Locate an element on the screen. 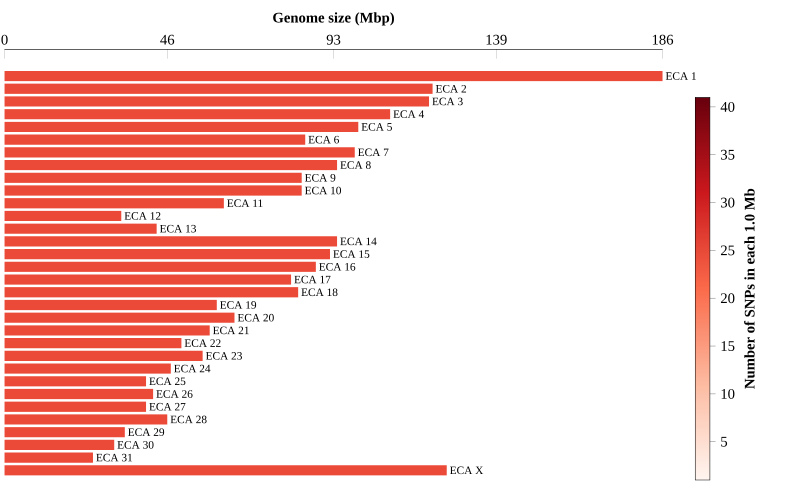  y-tick-label: ECA X is located at coordinates (467, 470).